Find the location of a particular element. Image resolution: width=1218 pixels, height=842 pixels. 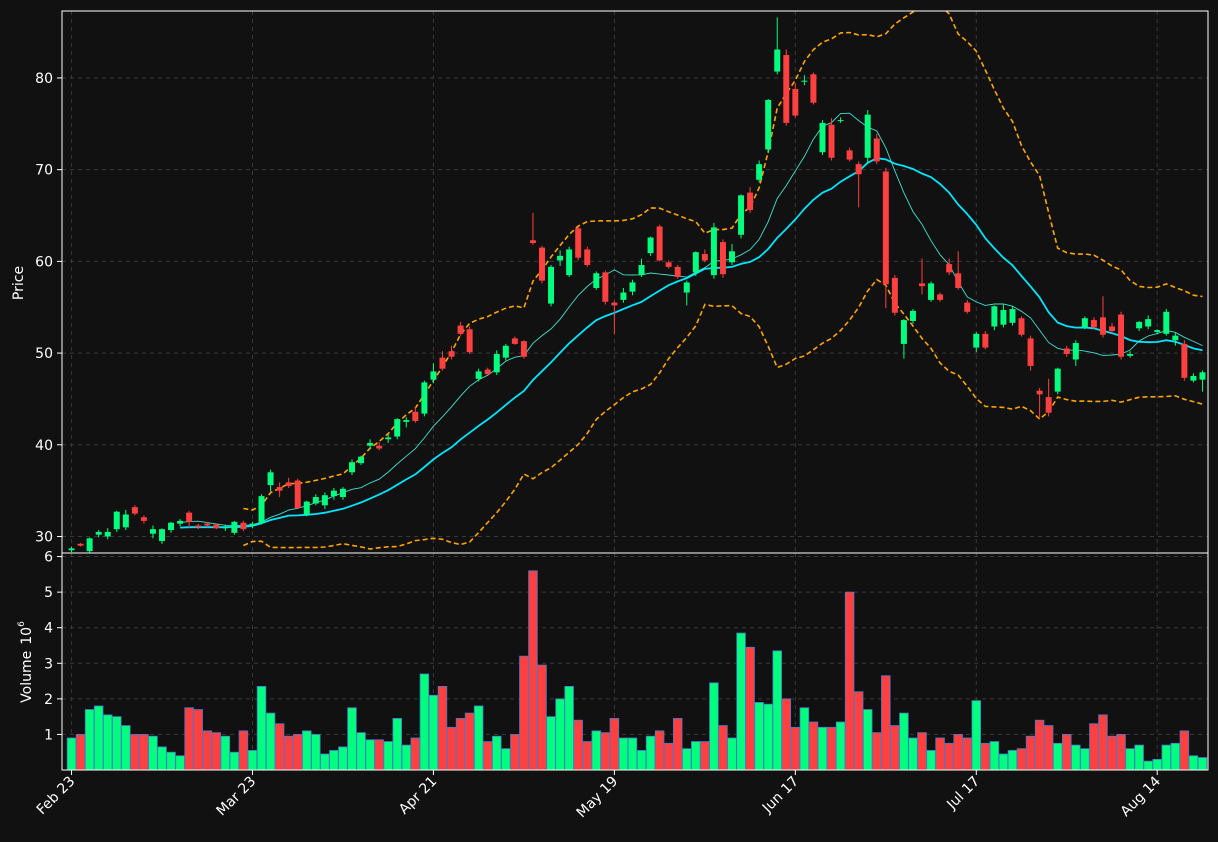

volume-tick-label: 5 is located at coordinates (48, 593).